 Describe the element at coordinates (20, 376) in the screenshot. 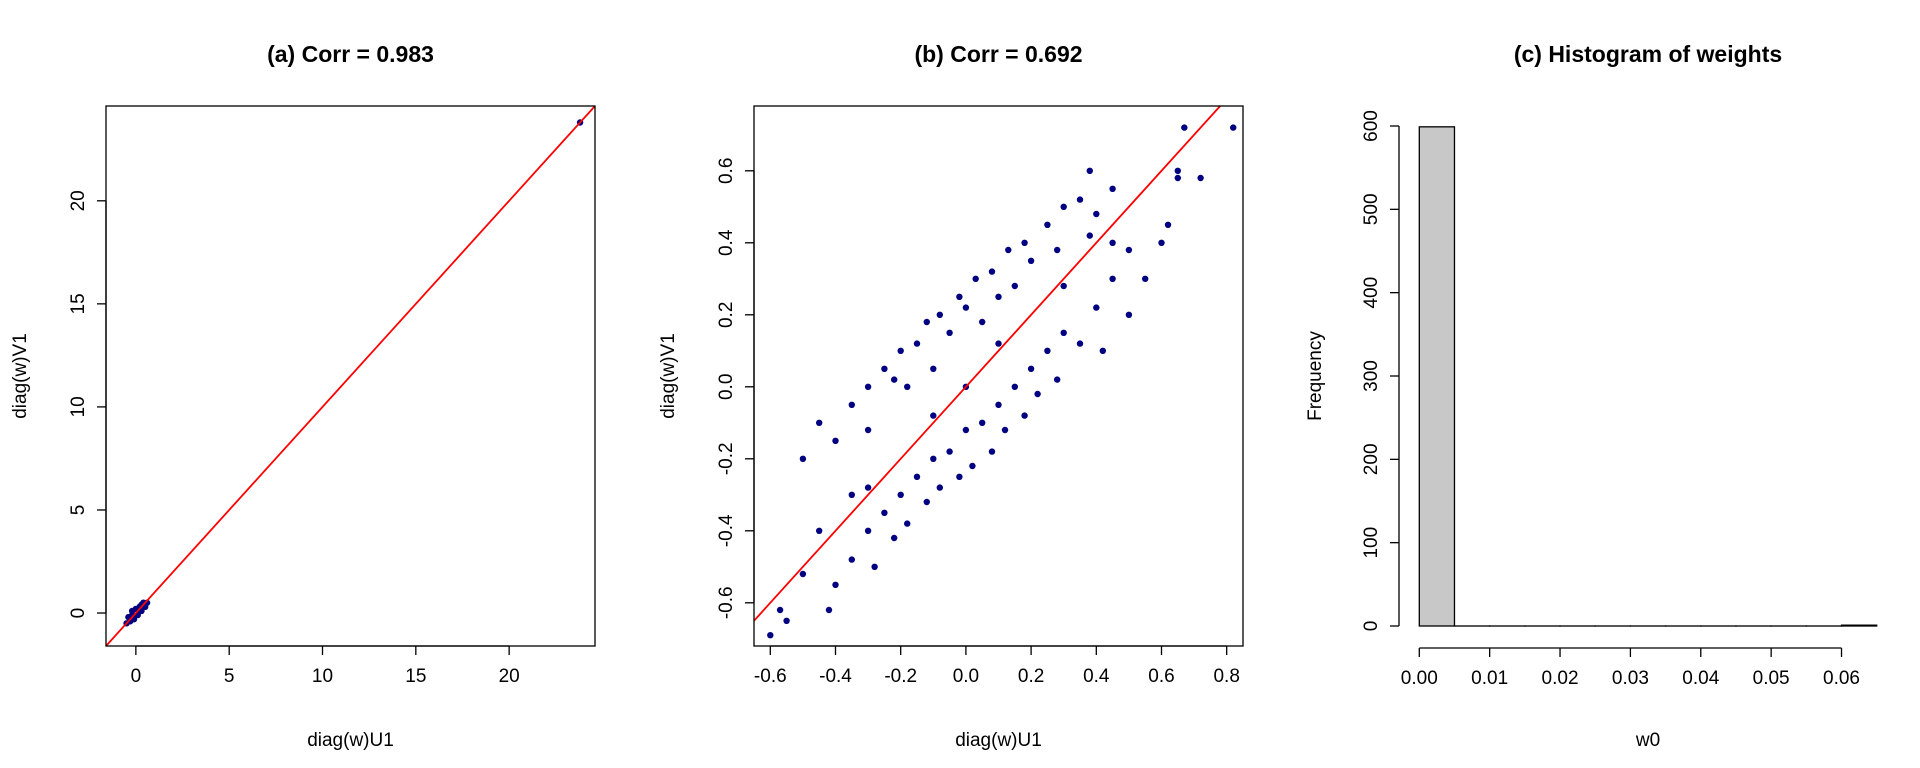

I see `y-axis-label: diag(w)V1` at that location.